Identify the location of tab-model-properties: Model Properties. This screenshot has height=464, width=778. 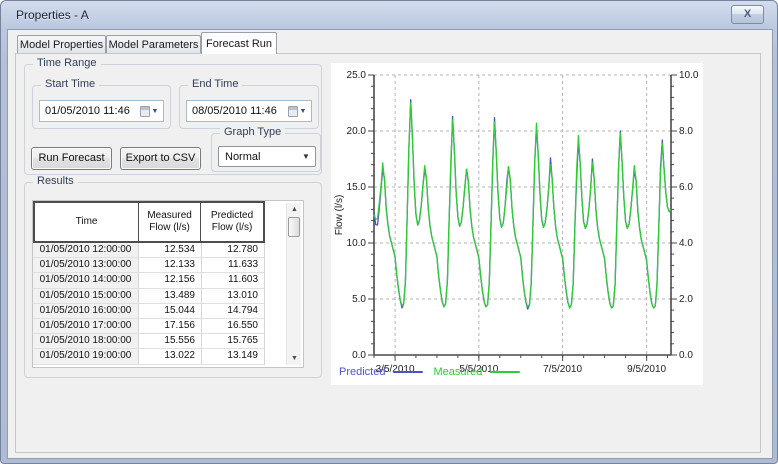
(61, 44).